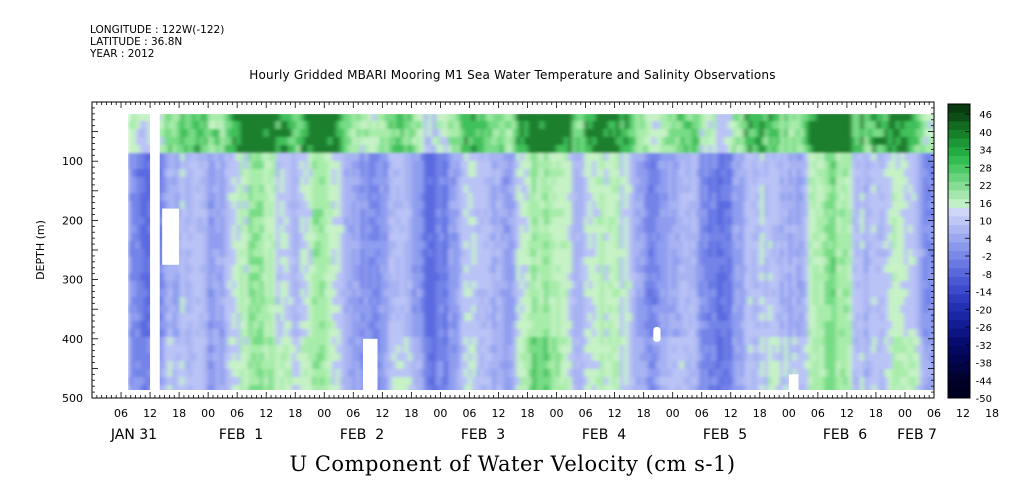 The image size is (1009, 504). I want to click on y-axis: 100 200 300 400 500 DEPTH (m), so click(58, 280).